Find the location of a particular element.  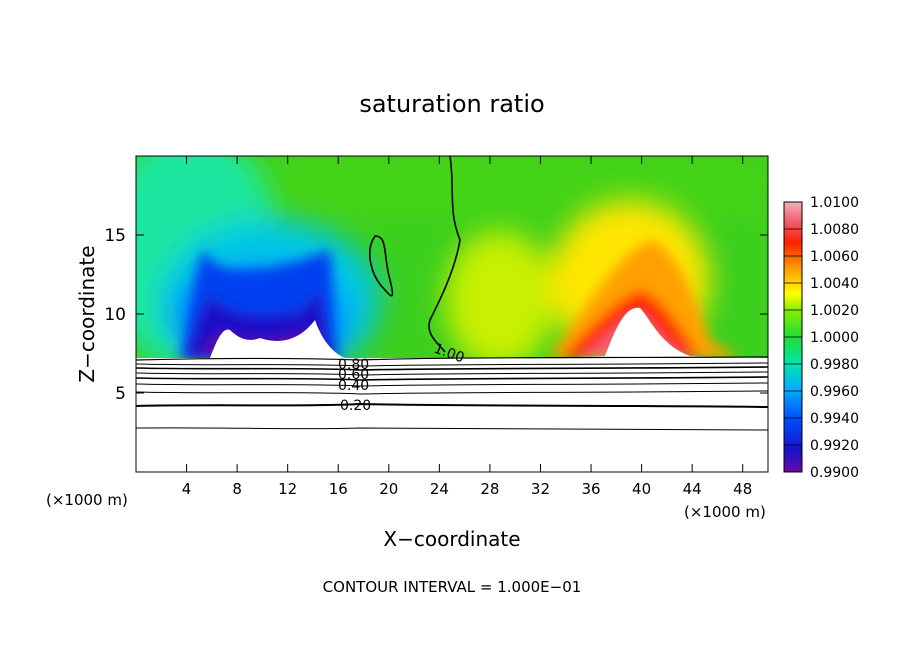

colorbar-tick-label: 1.0020 is located at coordinates (834, 311).